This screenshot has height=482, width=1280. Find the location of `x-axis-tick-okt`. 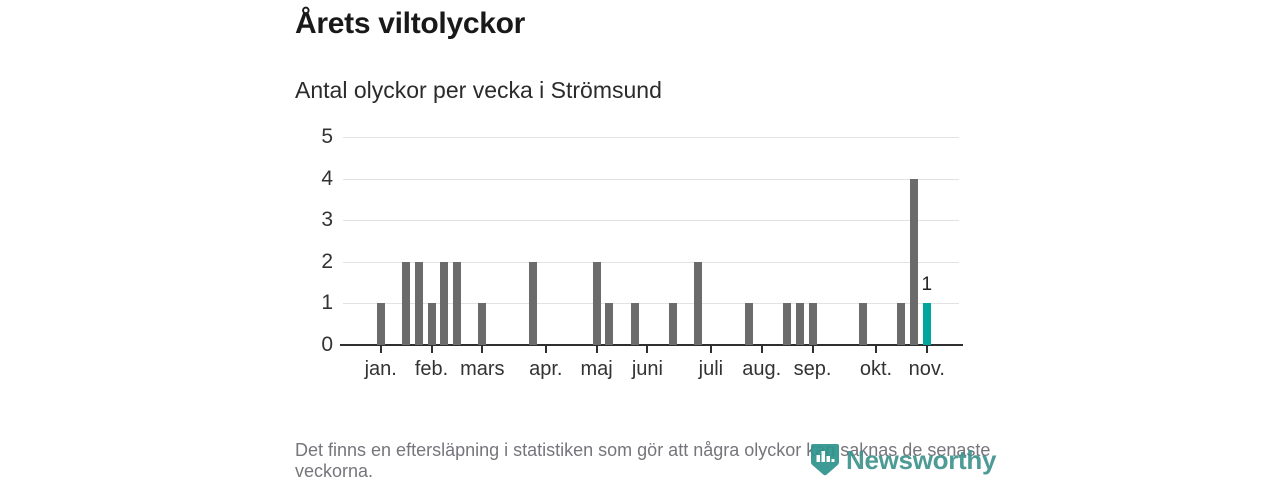

x-axis-tick-okt is located at coordinates (876, 349).